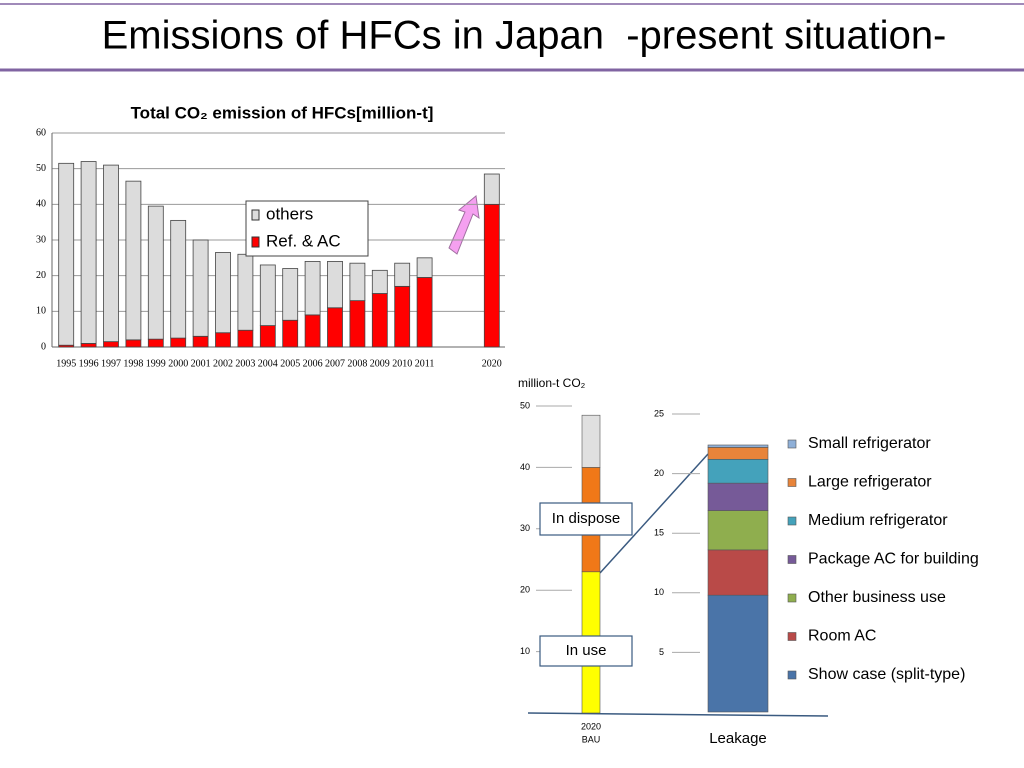 The height and width of the screenshot is (768, 1024). What do you see at coordinates (111, 363) in the screenshot?
I see `x-tick-label: 1997` at bounding box center [111, 363].